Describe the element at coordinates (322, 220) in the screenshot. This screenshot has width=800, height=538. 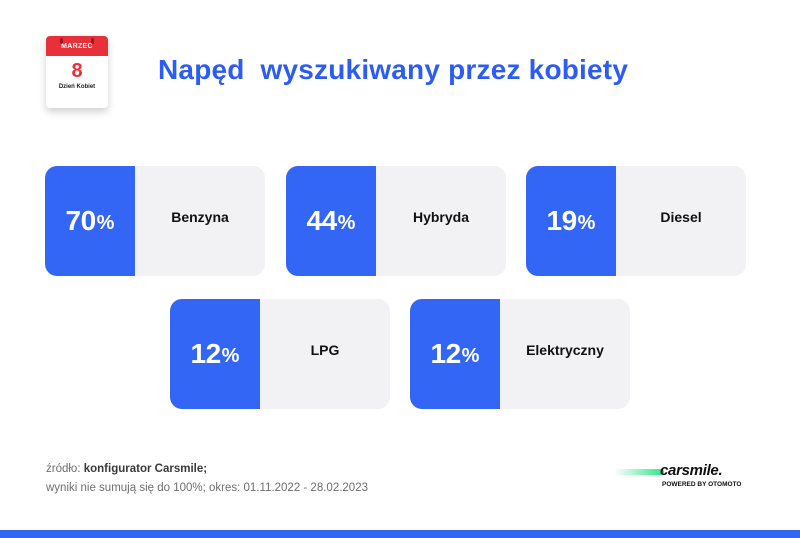
I see `stat-value: 44` at that location.